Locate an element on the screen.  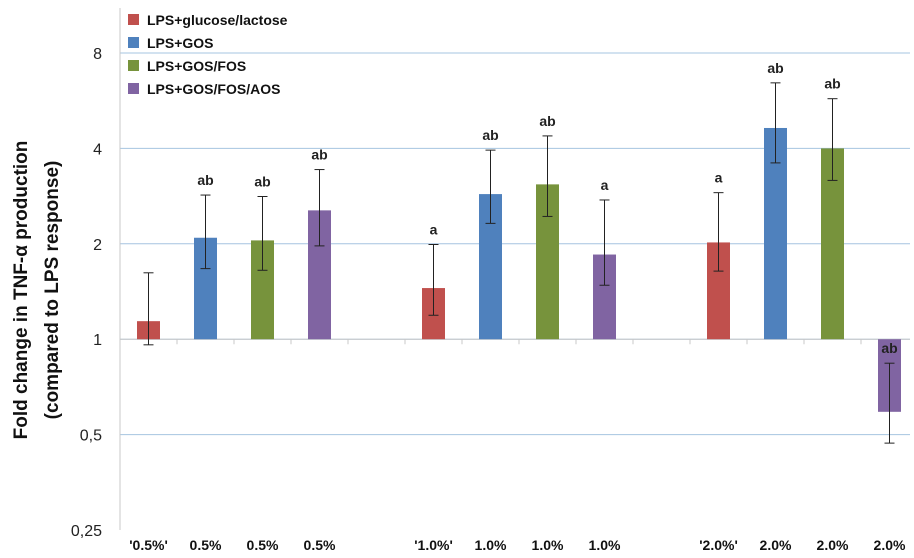
y-tick-label: 8 is located at coordinates (97, 54).